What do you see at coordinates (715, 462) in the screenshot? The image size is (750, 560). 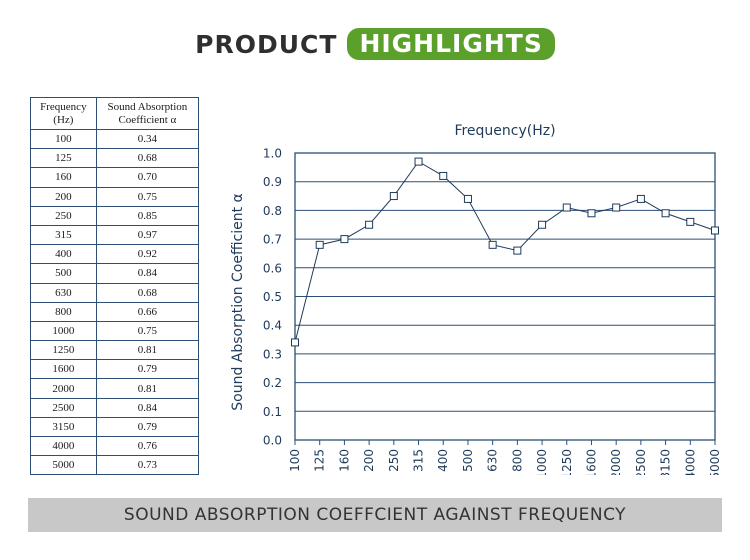 I see `x-tick-label: 5000` at bounding box center [715, 462].